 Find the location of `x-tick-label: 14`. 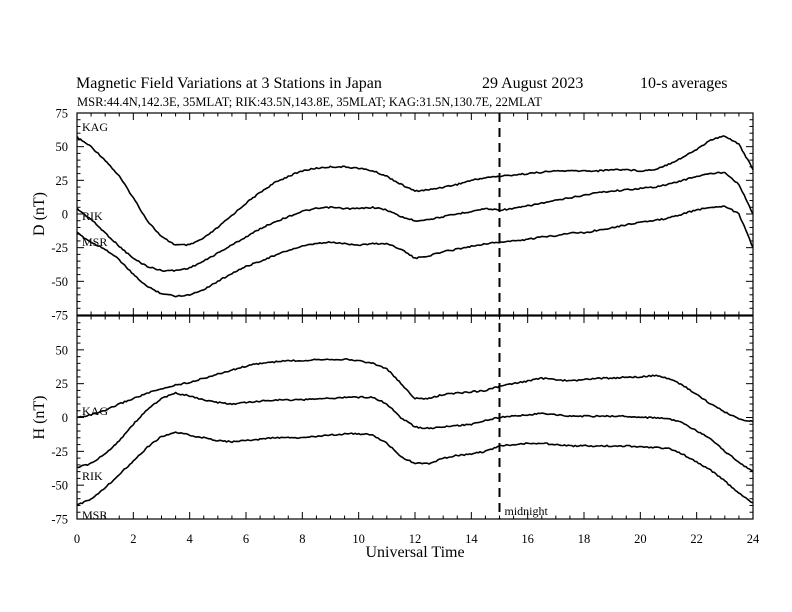

x-tick-label: 14 is located at coordinates (471, 539).